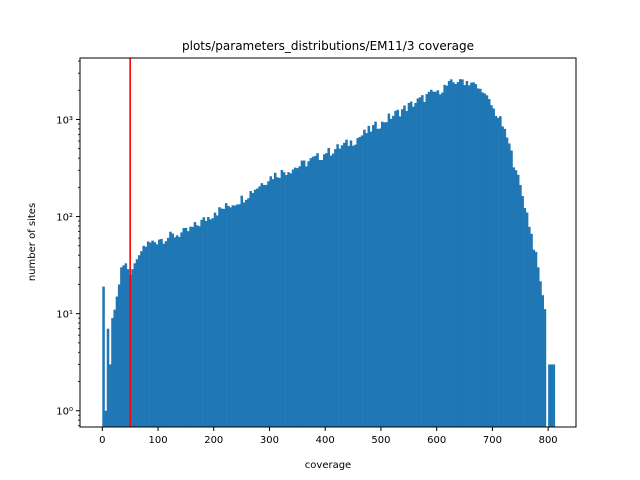 This screenshot has width=640, height=480. What do you see at coordinates (213, 440) in the screenshot?
I see `x-tick-label: 200` at bounding box center [213, 440].